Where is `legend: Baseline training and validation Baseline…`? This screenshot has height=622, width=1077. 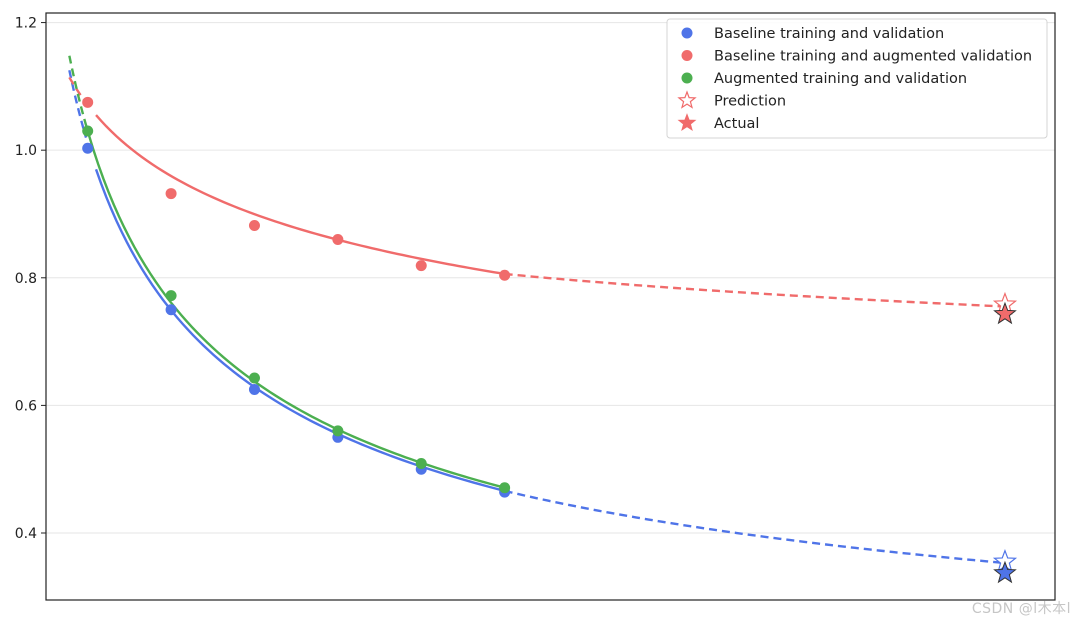
legend: Baseline training and validation Baseline… is located at coordinates (857, 78).